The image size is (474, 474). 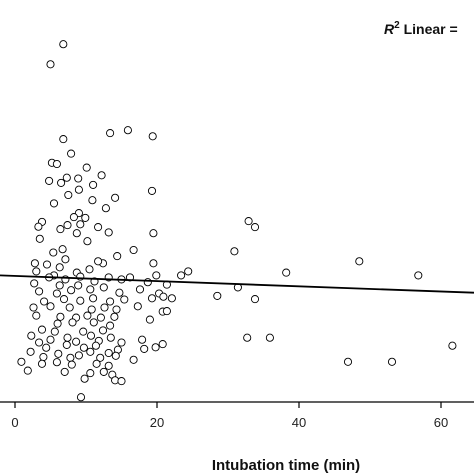 I want to click on x-tick-label: 0, so click(x=14, y=422).